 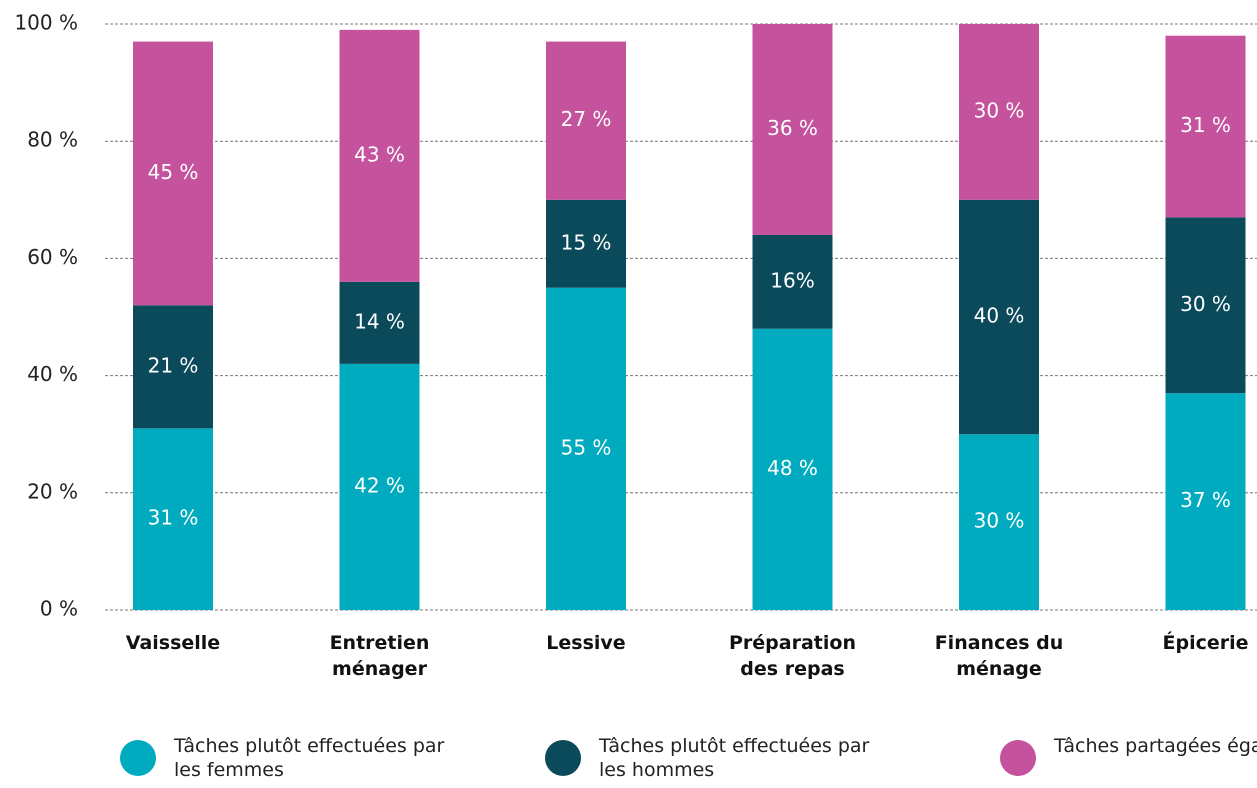 I want to click on data-label: 14 %, so click(x=379, y=321).